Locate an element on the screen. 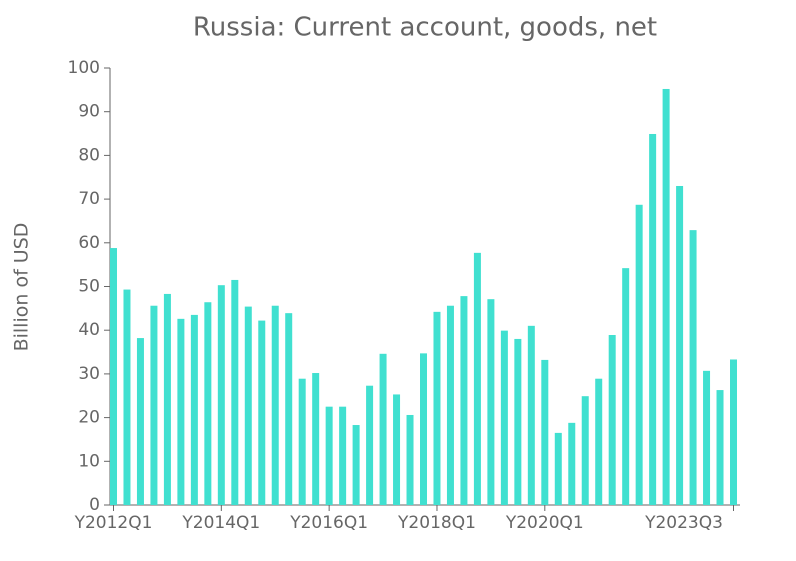 The width and height of the screenshot is (796, 561). y-tick-label: 90 is located at coordinates (89, 112).